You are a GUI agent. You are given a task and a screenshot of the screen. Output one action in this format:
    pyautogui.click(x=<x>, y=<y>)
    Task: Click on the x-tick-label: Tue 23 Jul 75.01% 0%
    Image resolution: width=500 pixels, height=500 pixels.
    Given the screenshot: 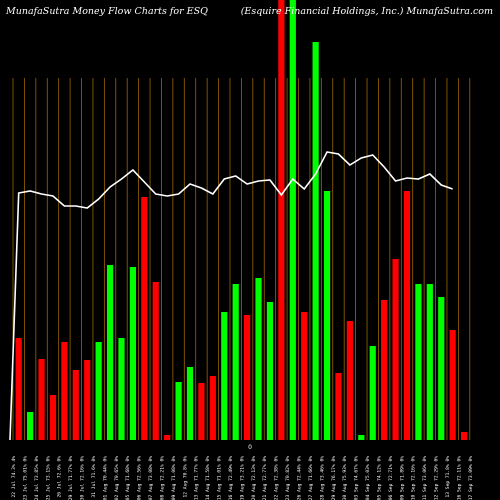 What is the action you would take?
    pyautogui.click(x=25, y=478)
    